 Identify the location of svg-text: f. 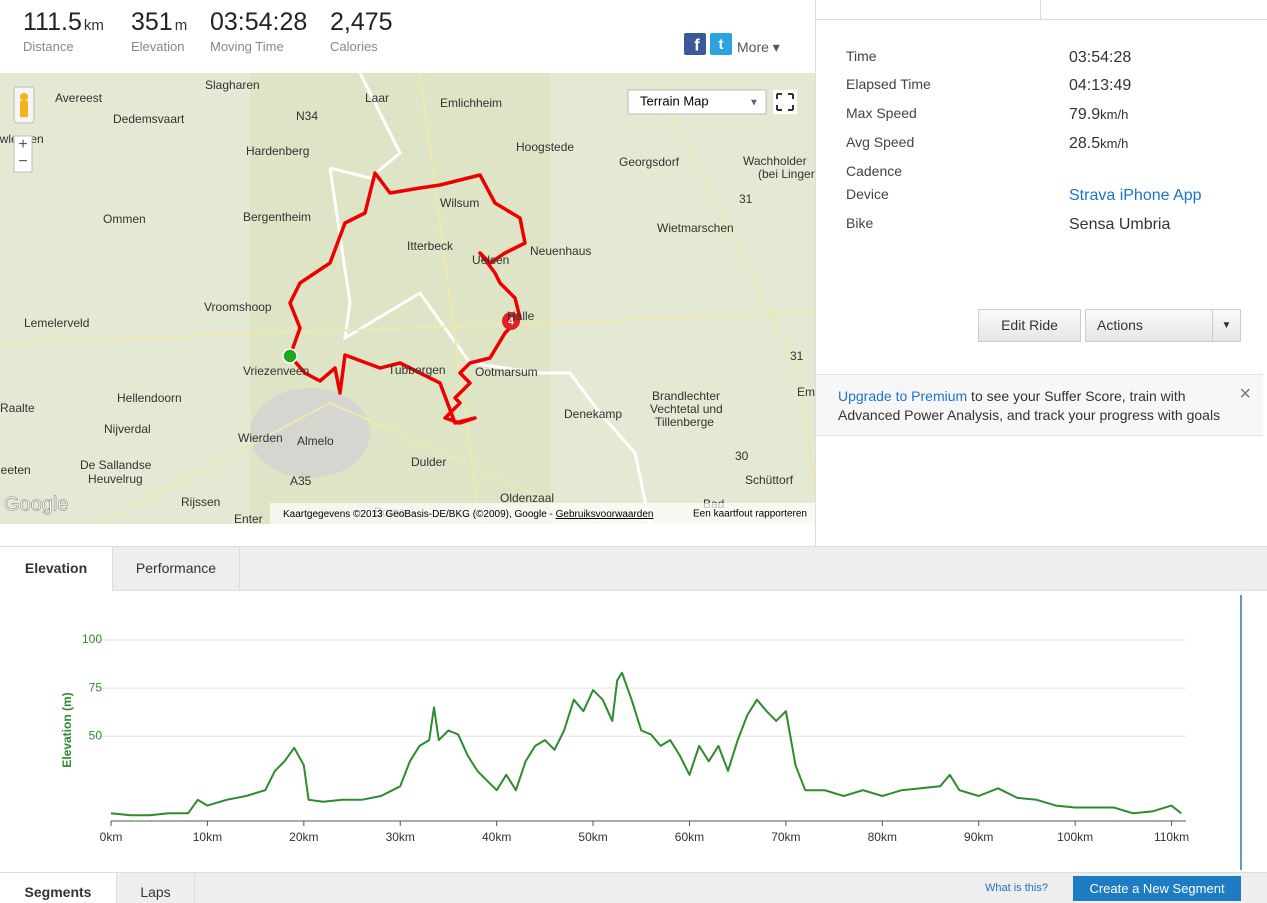
(697, 44).